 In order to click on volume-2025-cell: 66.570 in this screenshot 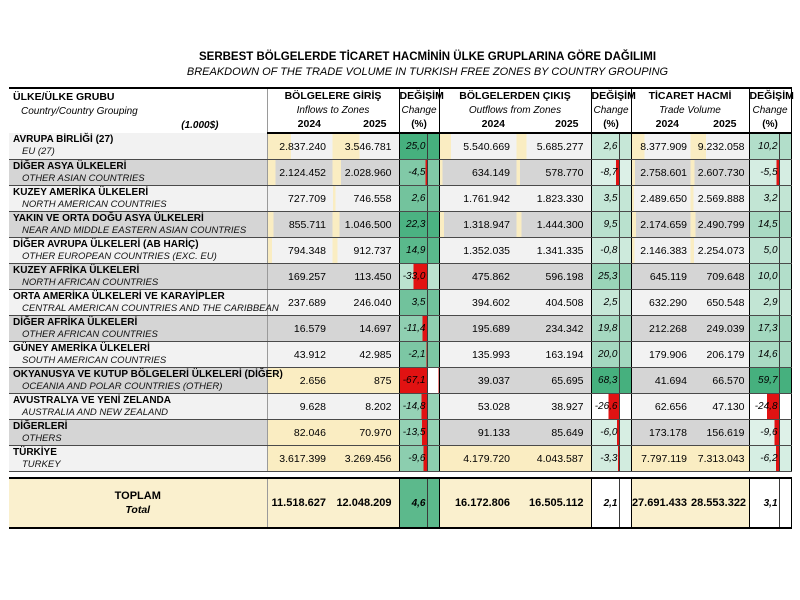, I will do `click(720, 380)`.